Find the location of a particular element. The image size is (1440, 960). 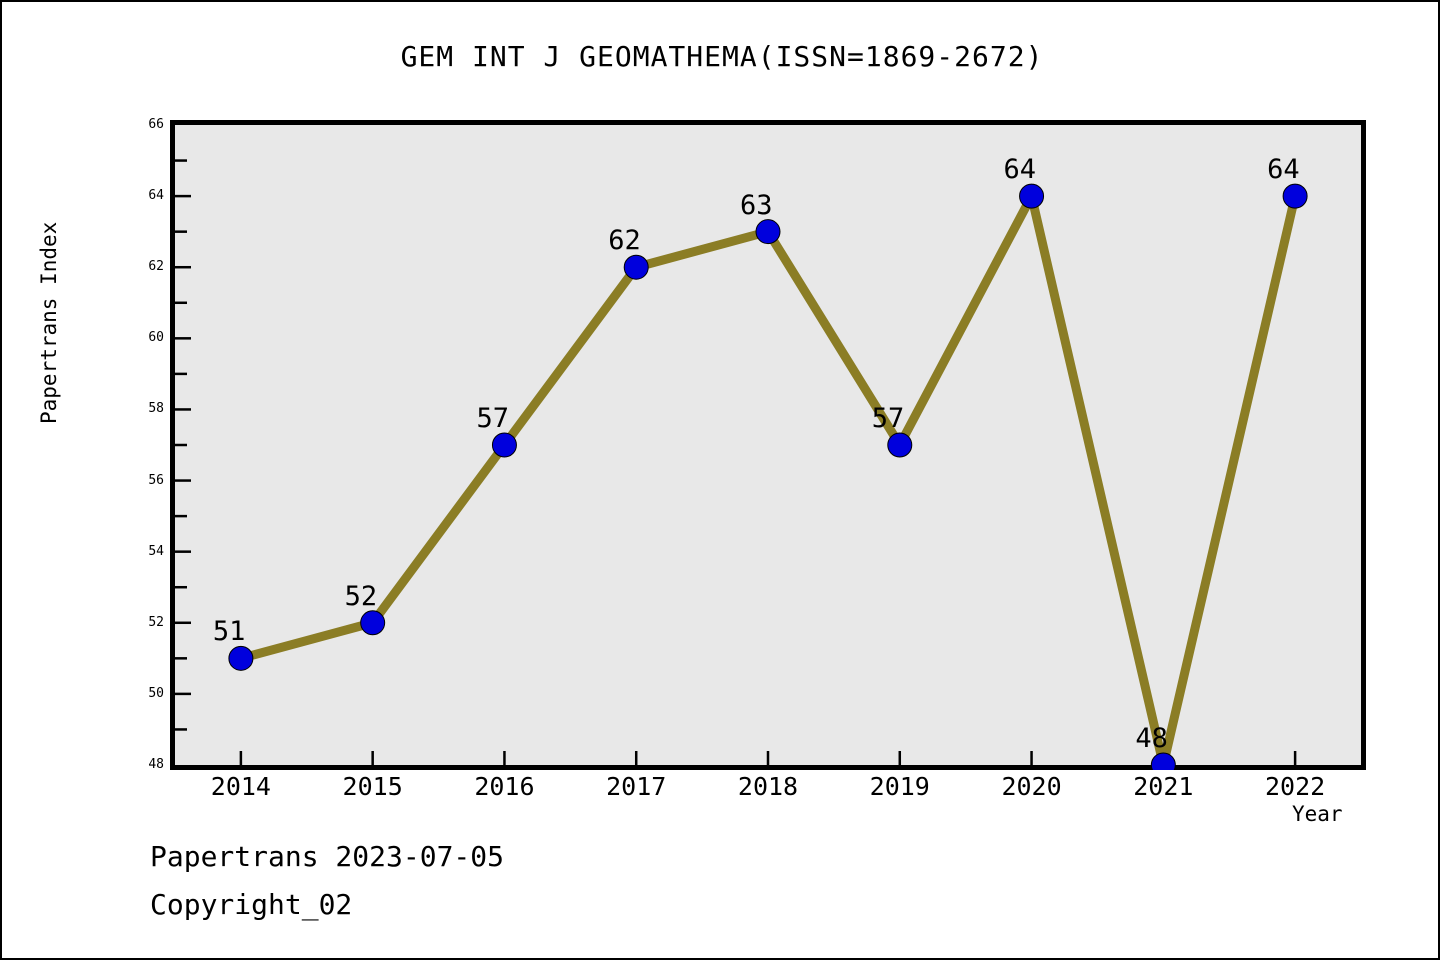

y-axis-title: Papertrans Index is located at coordinates (49, 322).